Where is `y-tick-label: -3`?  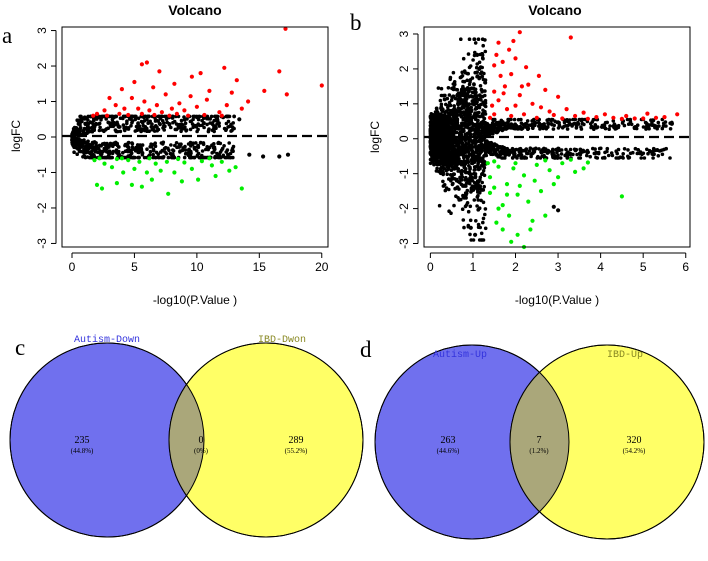
y-tick-label: -3 is located at coordinates (42, 243).